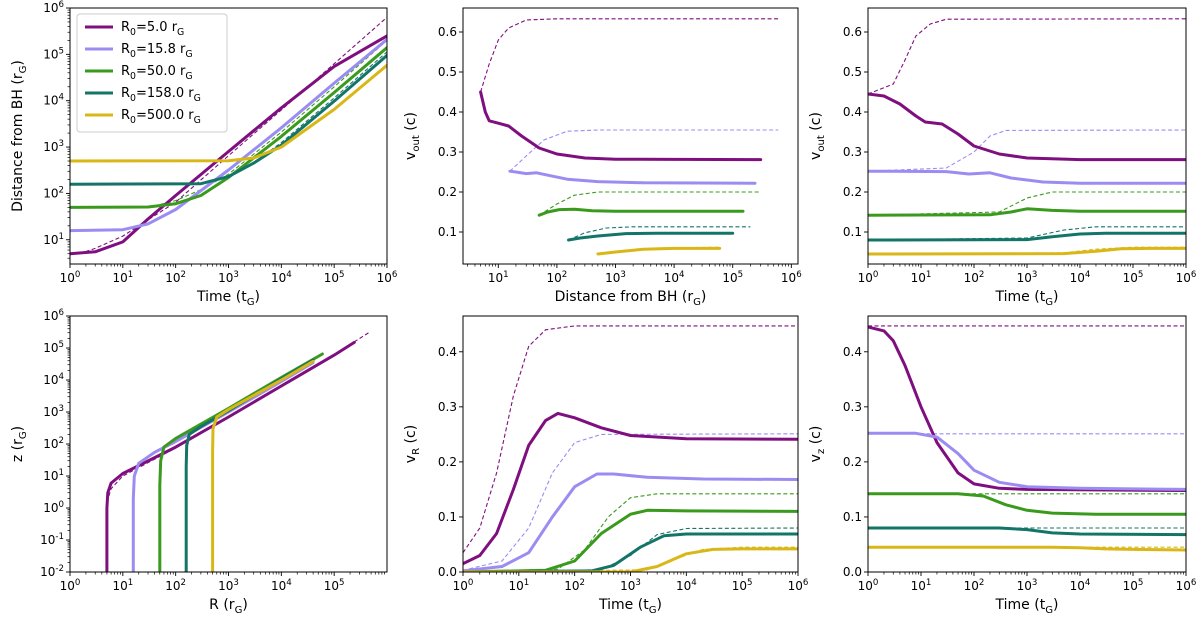 This screenshot has height=623, width=1200. Describe the element at coordinates (412, 136) in the screenshot. I see `y-axis-label: vout (c)` at that location.